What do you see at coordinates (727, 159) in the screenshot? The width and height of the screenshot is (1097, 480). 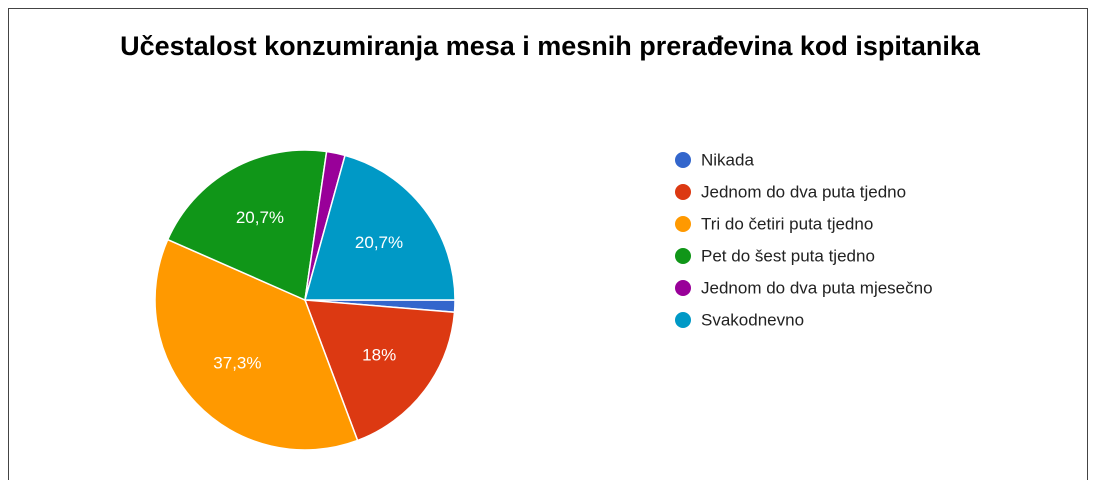 I see `legend-label: Nikada` at bounding box center [727, 159].